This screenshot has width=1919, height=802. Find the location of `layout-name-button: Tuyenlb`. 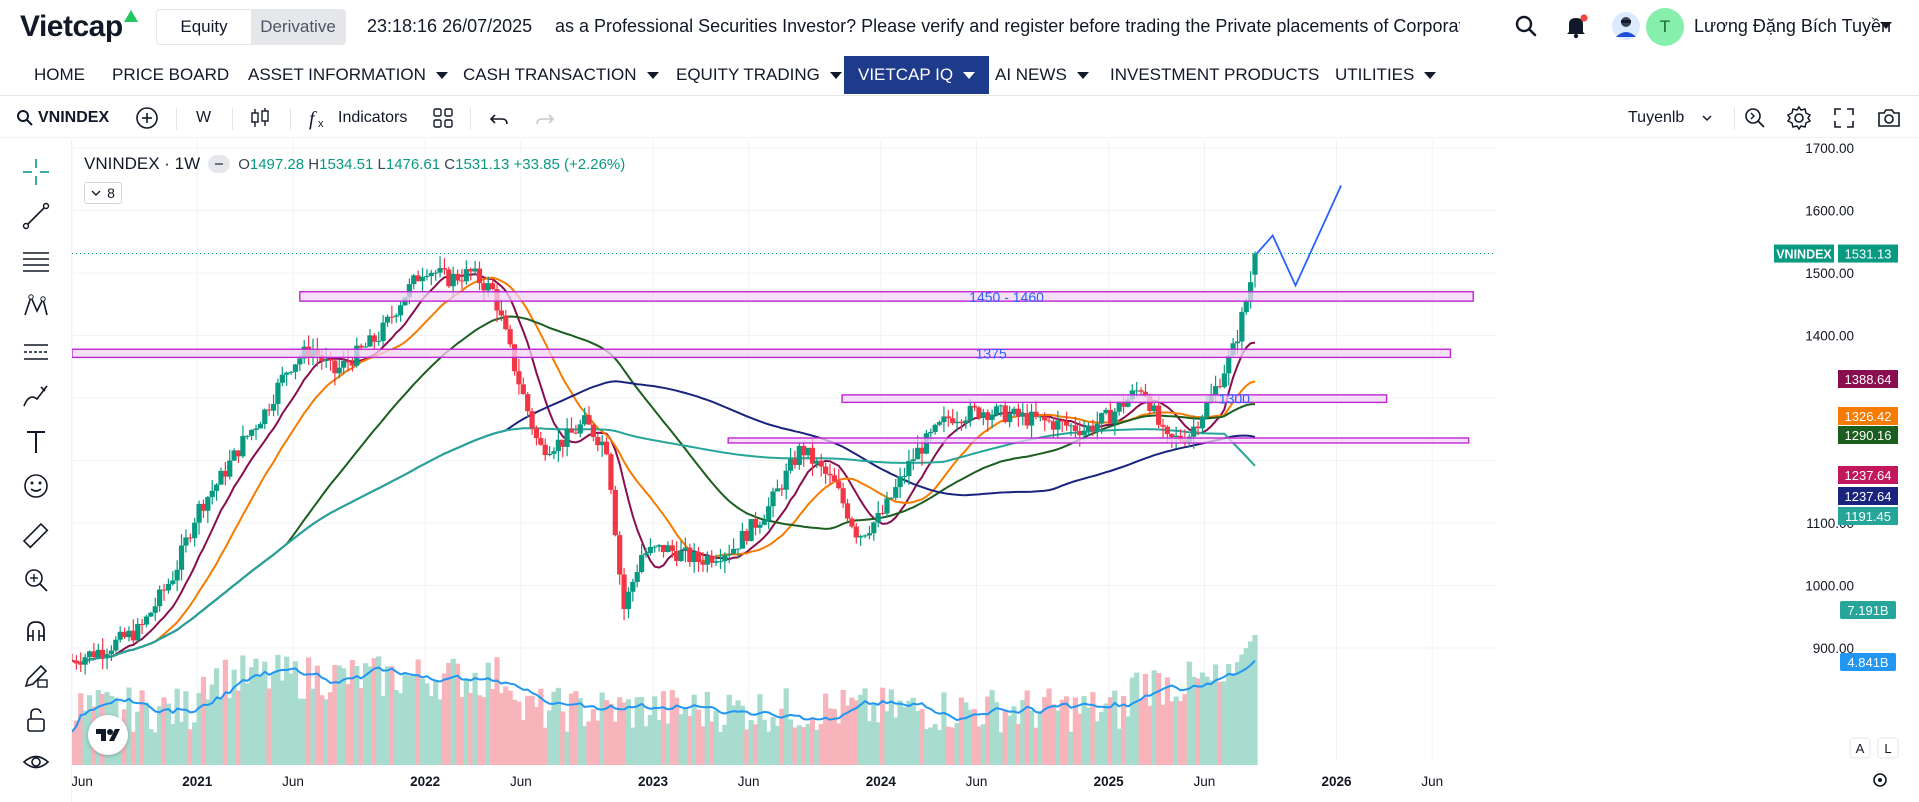

layout-name-button: Tuyenlb is located at coordinates (1671, 118).